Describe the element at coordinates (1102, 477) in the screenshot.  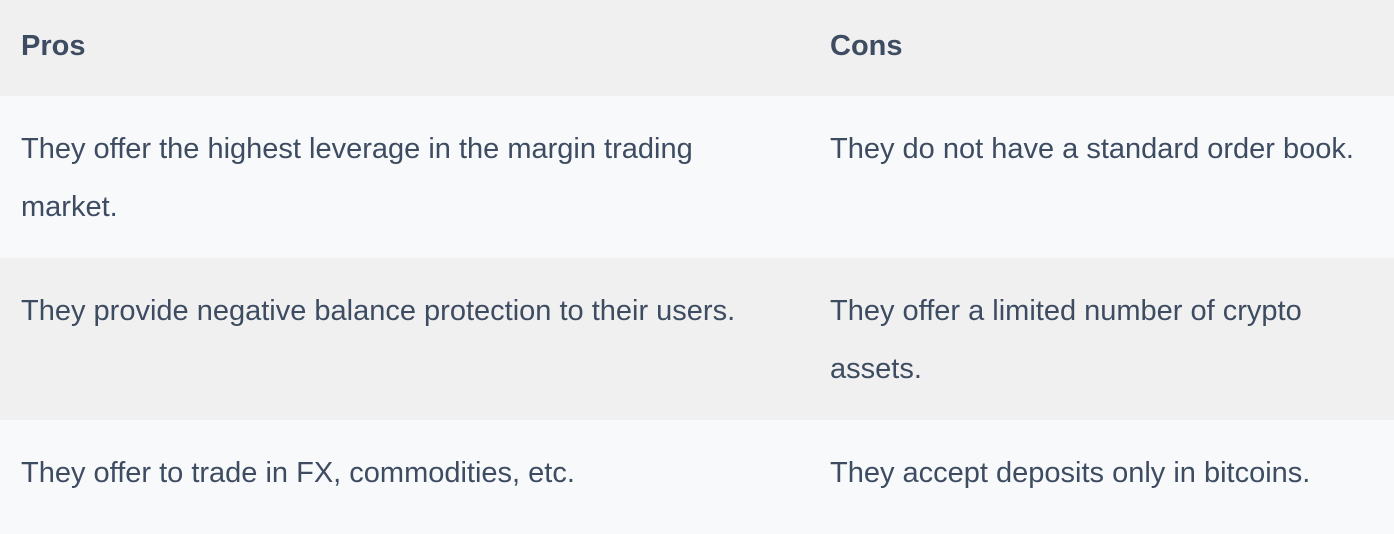
I see `con-cell: They accept deposits only in bitcoins.` at that location.